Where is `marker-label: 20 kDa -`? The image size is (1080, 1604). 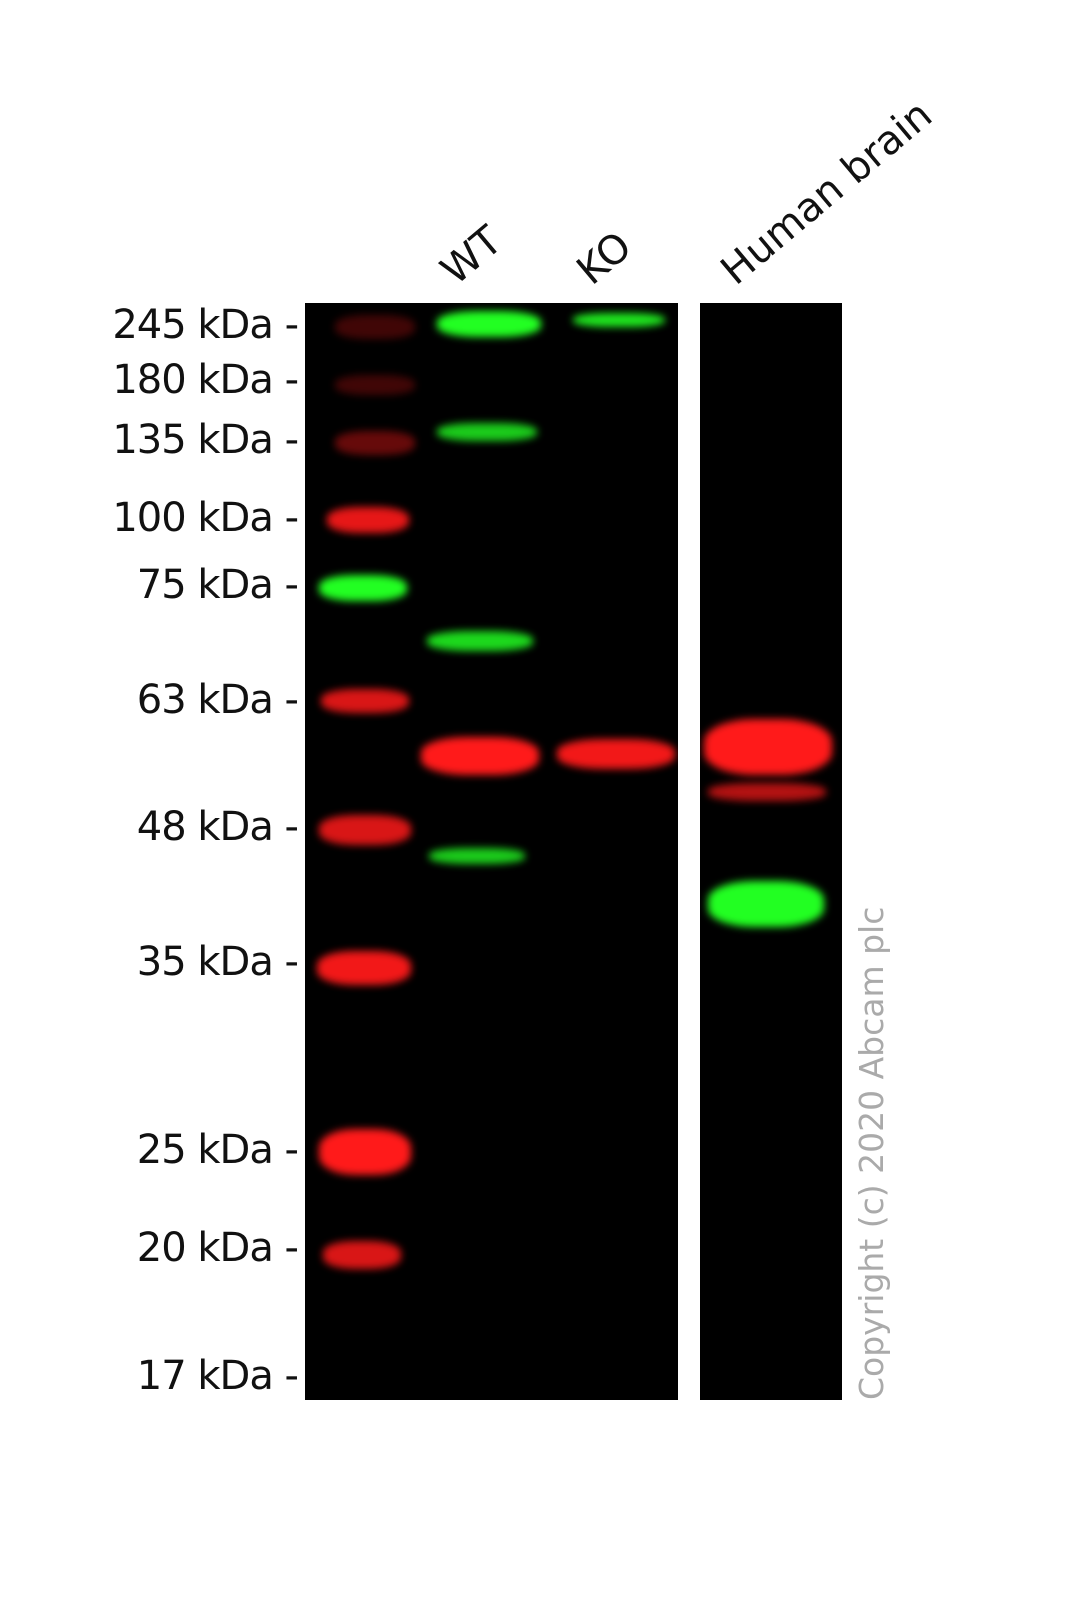 marker-label: 20 kDa - is located at coordinates (217, 1248).